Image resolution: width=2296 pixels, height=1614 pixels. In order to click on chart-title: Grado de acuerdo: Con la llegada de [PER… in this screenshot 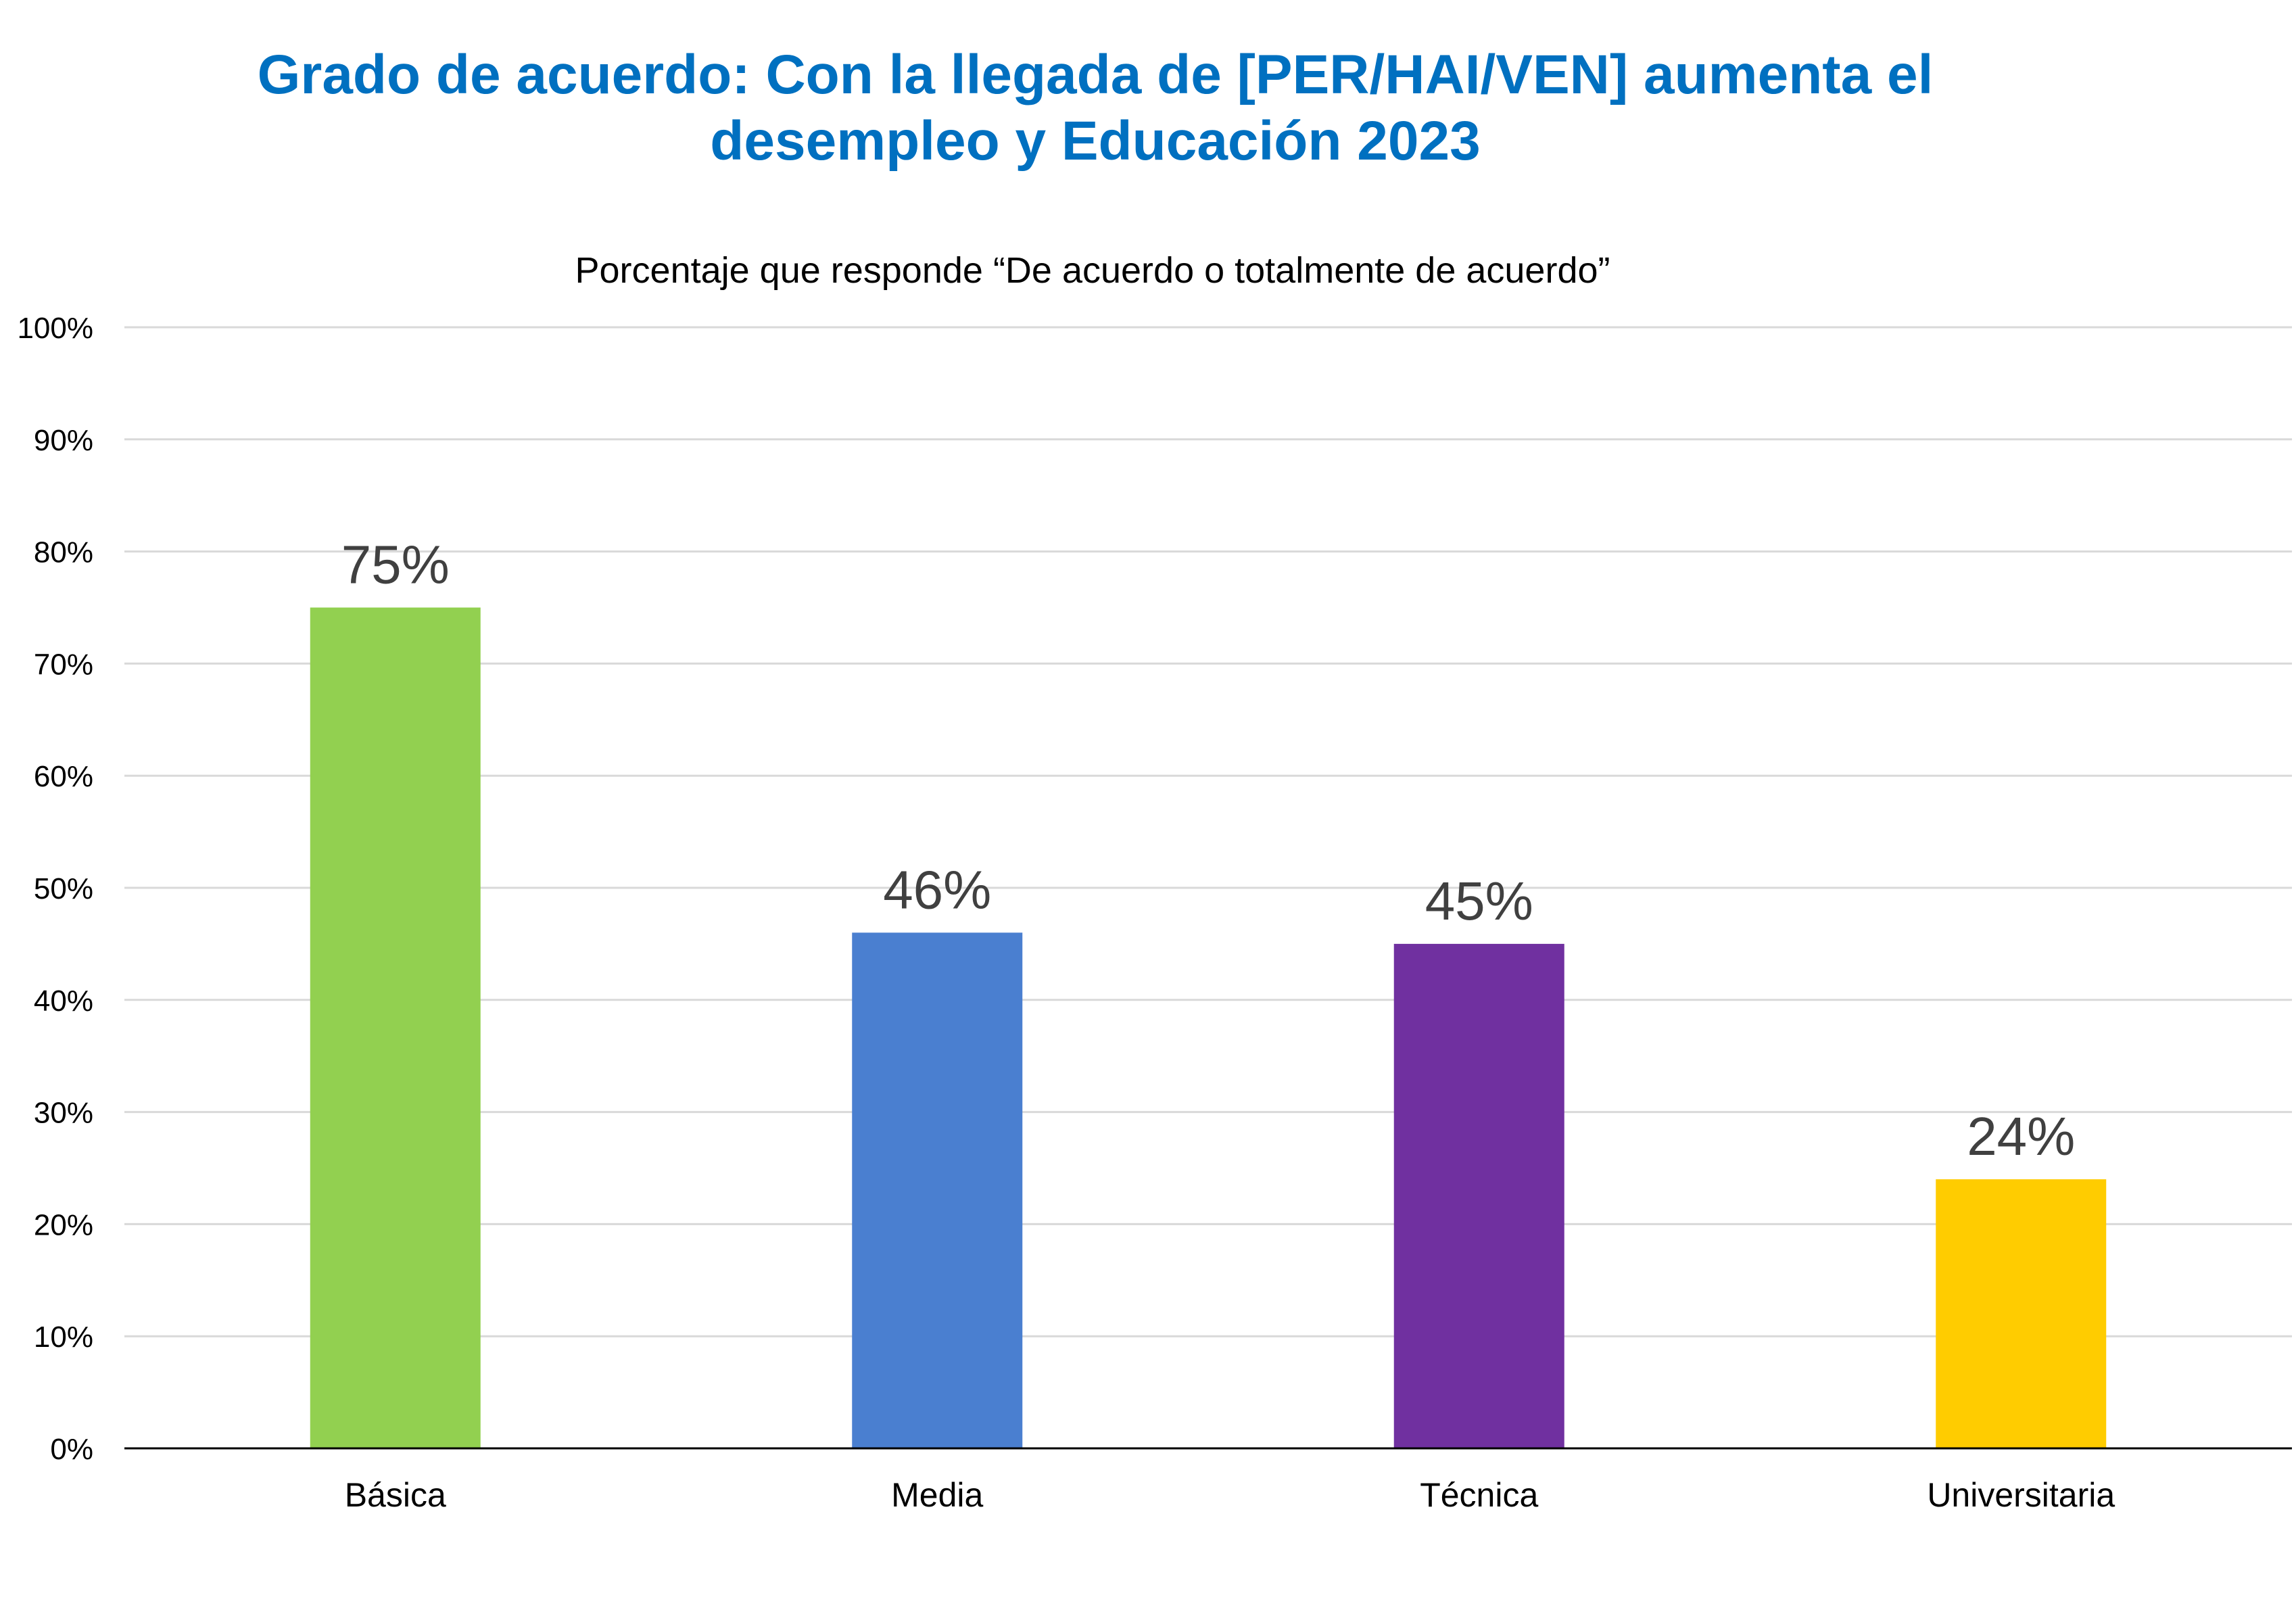, I will do `click(1095, 108)`.